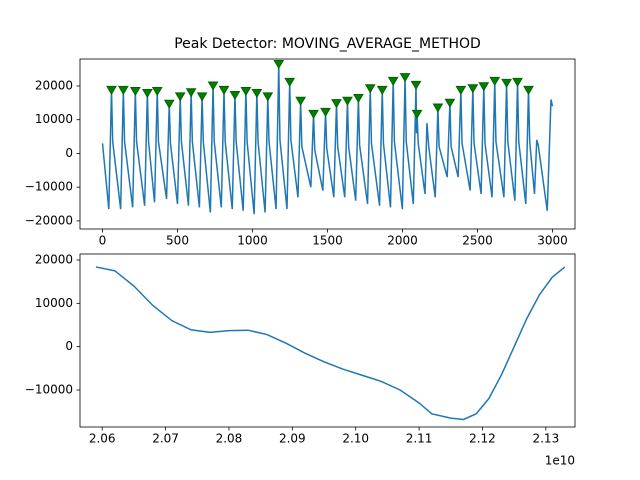 This screenshot has width=640, height=480. I want to click on x-tick-label: 2.10, so click(355, 439).